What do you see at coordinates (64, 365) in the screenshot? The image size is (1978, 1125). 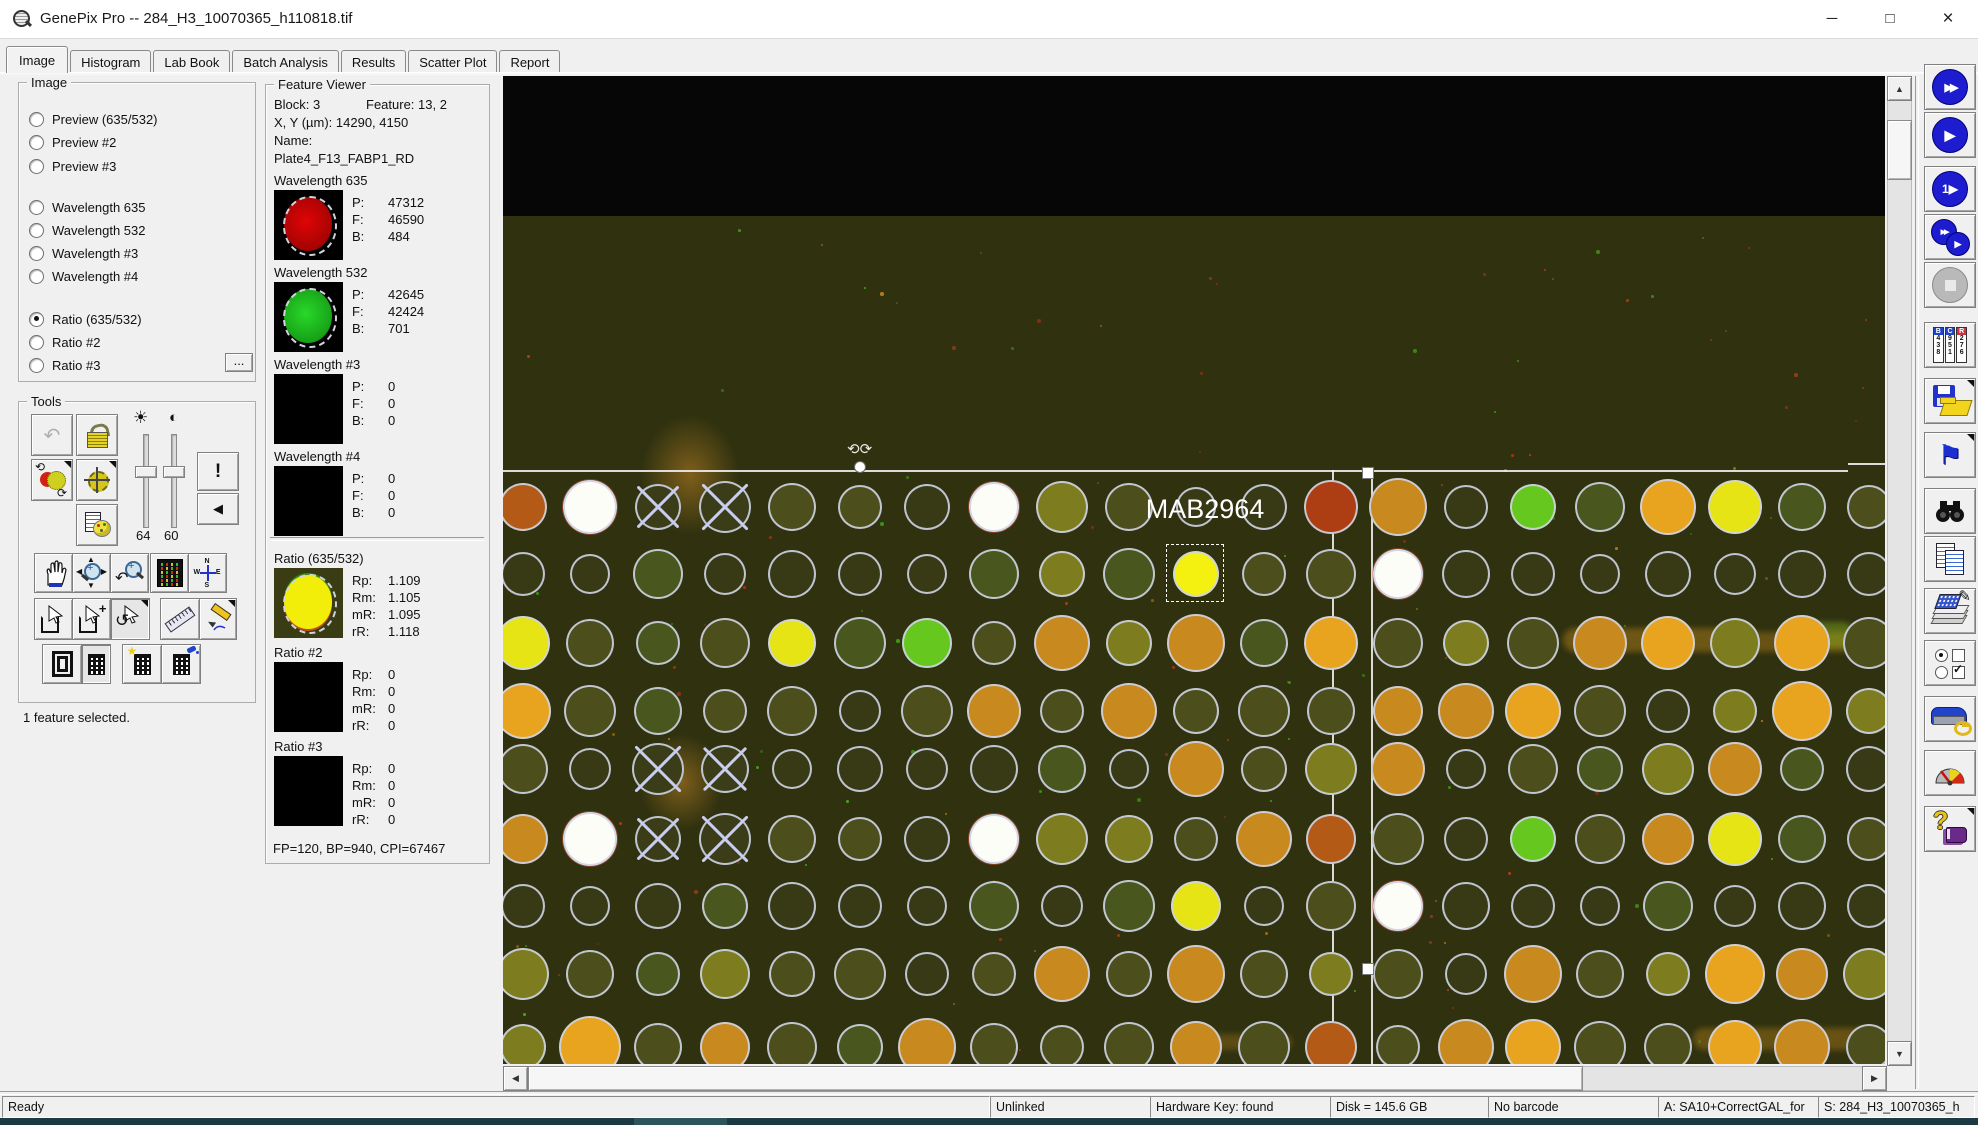 I see `radio-option-ratio-#3: Ratio #3` at bounding box center [64, 365].